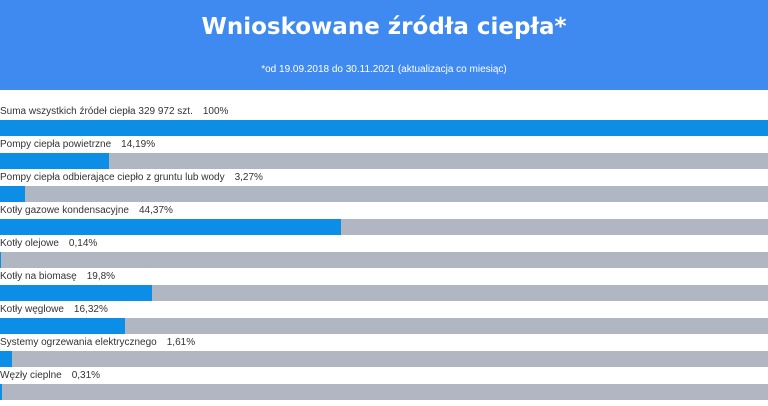  I want to click on bar-label: Węzły cieplne 0,31%, so click(50, 376).